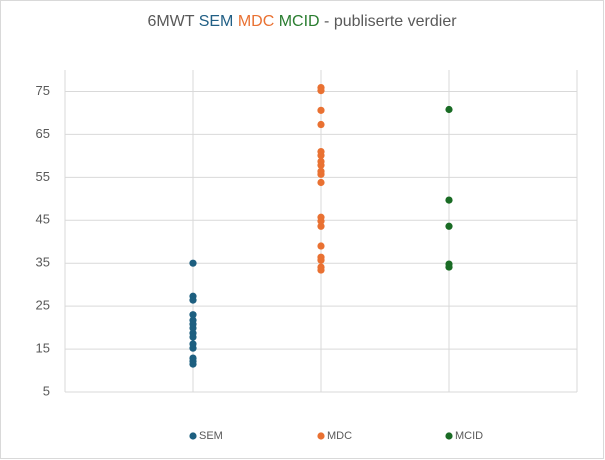  I want to click on y-tick-label: 55, so click(43, 176).